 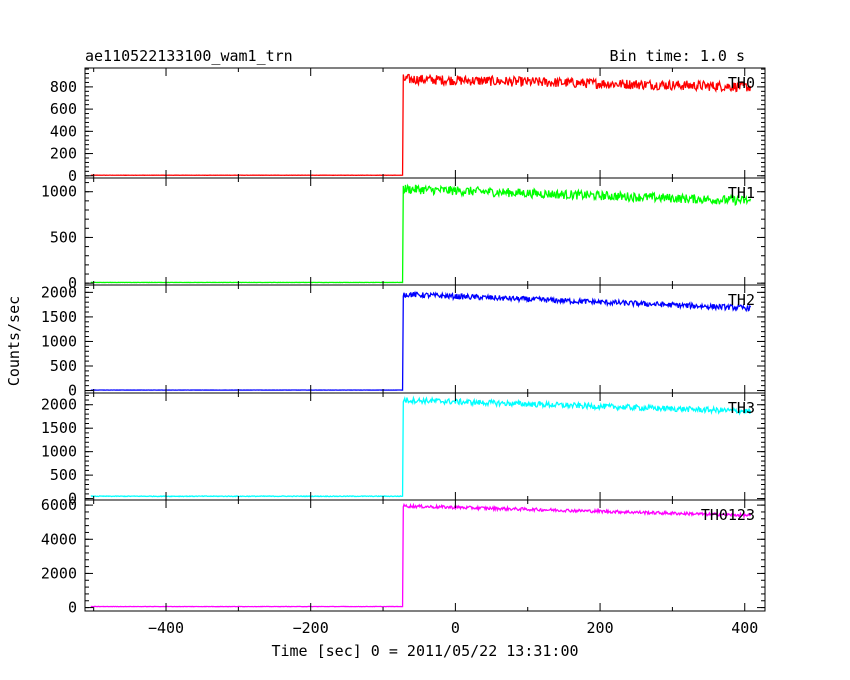 I want to click on y-tick-label: 800, so click(x=63, y=87).